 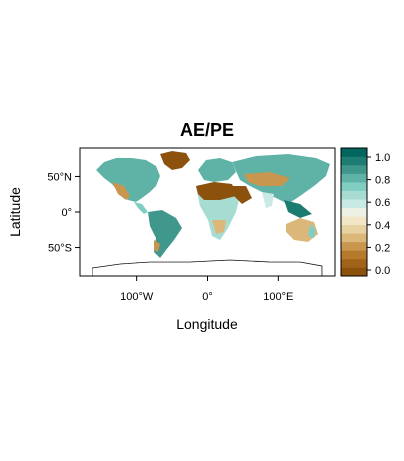 I want to click on landmass-europe, so click(x=217, y=170).